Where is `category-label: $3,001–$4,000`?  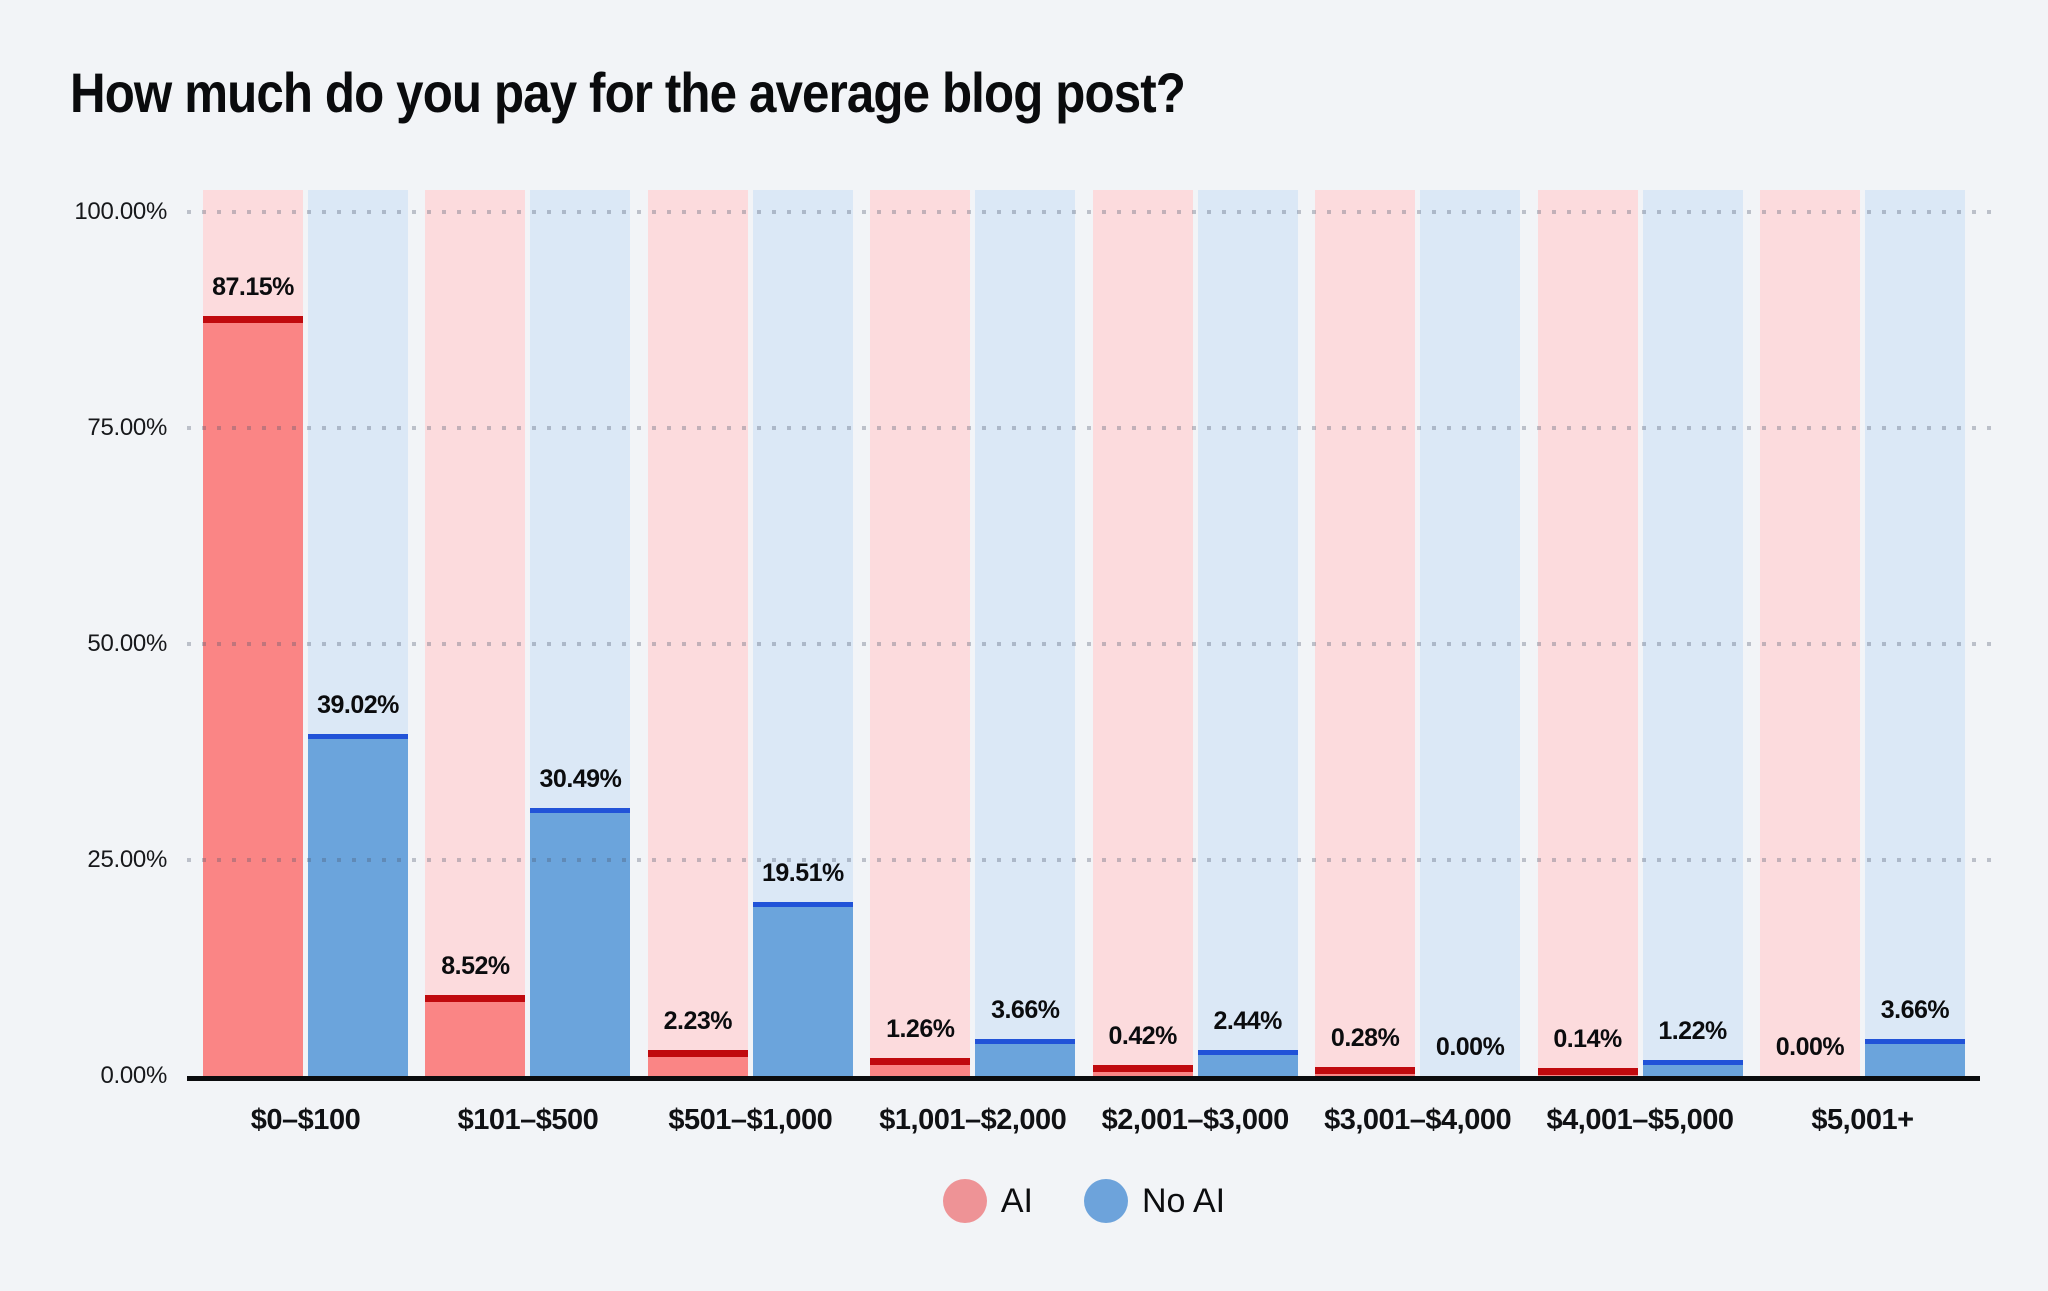 category-label: $3,001–$4,000 is located at coordinates (1418, 1120).